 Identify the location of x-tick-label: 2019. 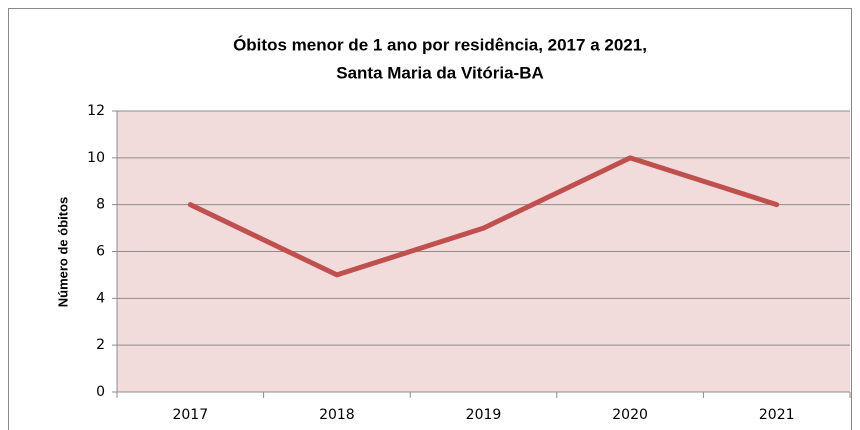
(484, 415).